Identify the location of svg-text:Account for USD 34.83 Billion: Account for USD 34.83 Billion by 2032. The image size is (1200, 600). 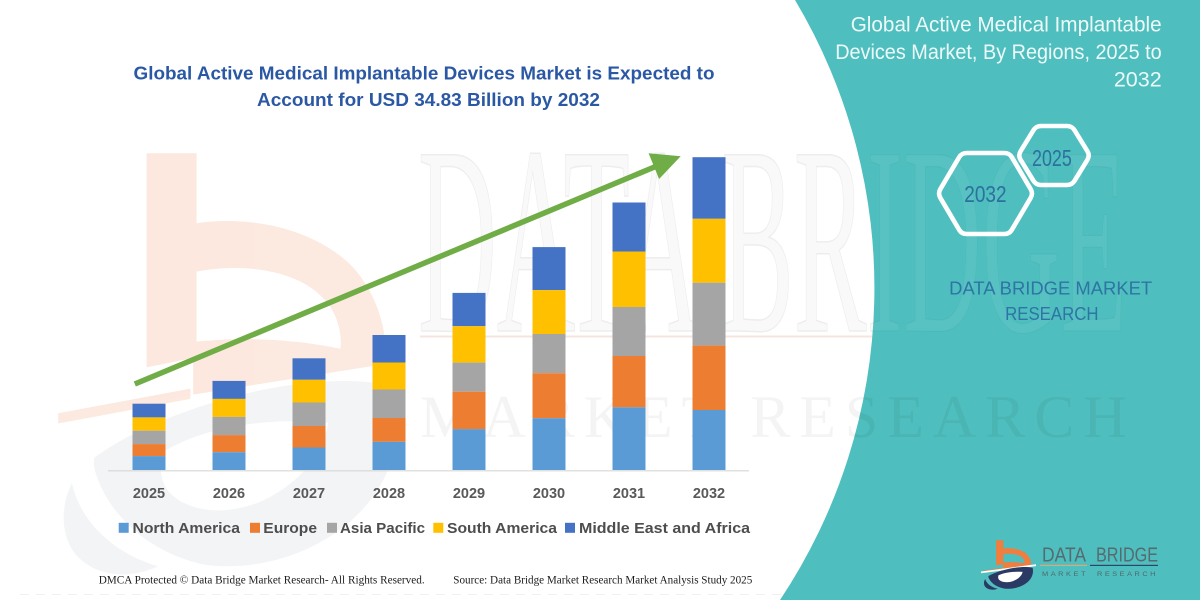
(428, 99).